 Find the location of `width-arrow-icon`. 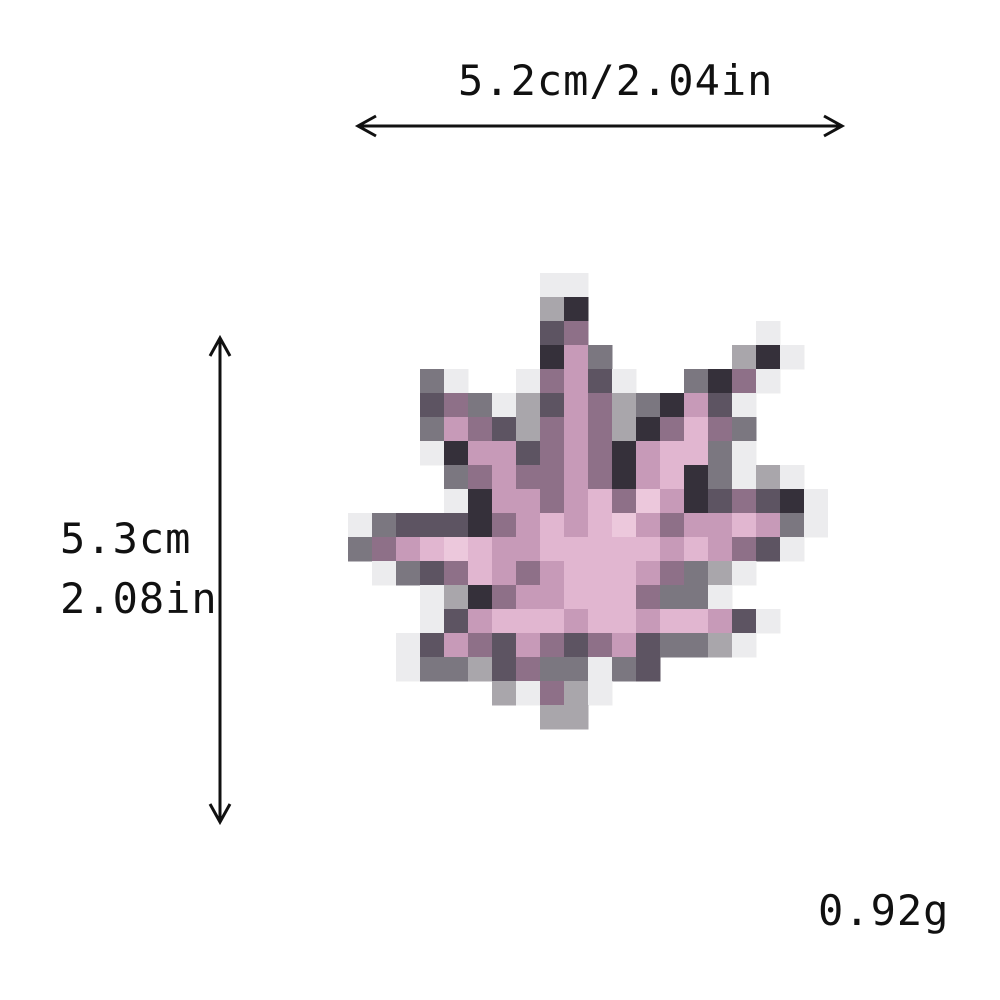

width-arrow-icon is located at coordinates (600, 126).